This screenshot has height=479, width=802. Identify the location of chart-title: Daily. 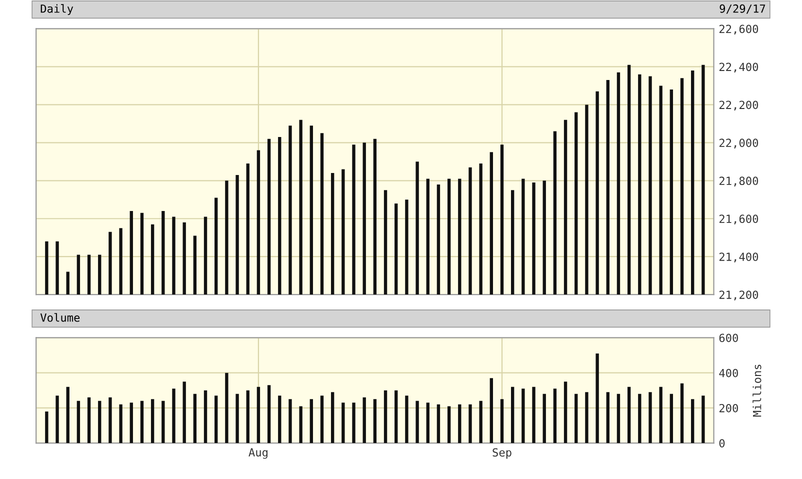
(57, 9).